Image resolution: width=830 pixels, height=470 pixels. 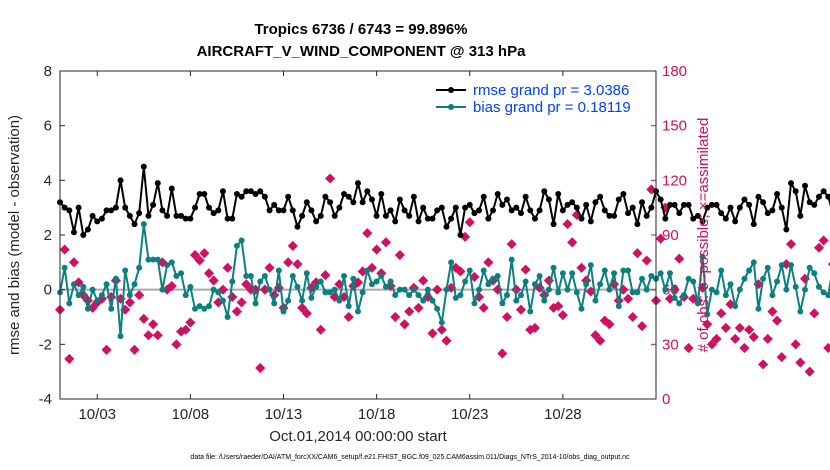 I want to click on y-tick-label-right: 30, so click(x=670, y=344).